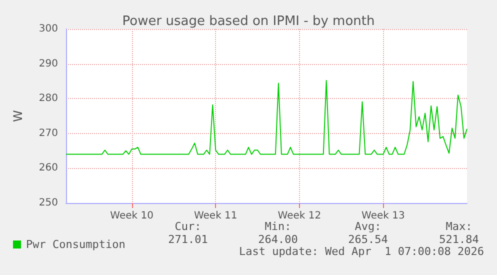  I want to click on x-tick-label: Week 10, so click(132, 216).